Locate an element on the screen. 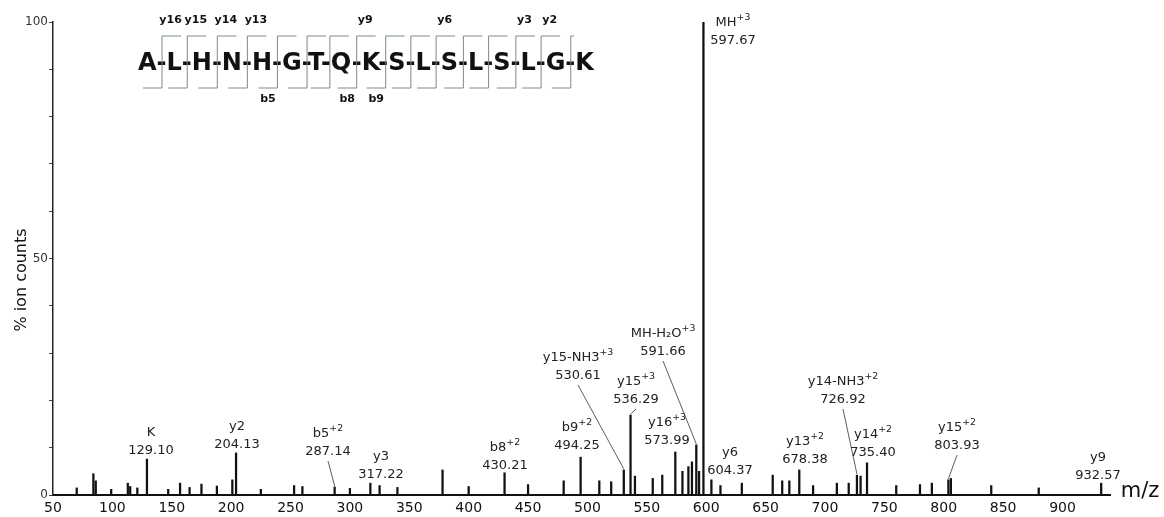 This screenshot has width=1164, height=517. x-tick-label: 900 is located at coordinates (1062, 507).